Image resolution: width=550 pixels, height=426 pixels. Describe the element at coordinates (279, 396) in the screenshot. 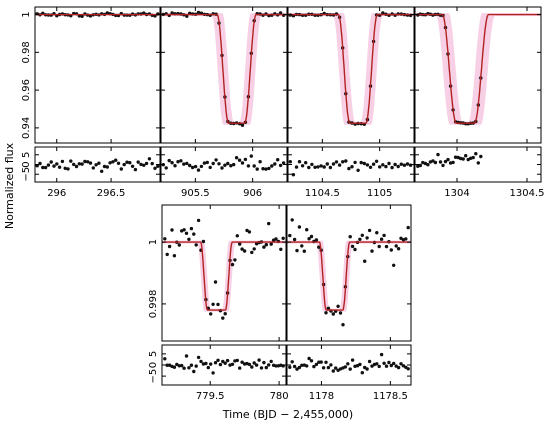

I see `x-tick-label: 780` at that location.